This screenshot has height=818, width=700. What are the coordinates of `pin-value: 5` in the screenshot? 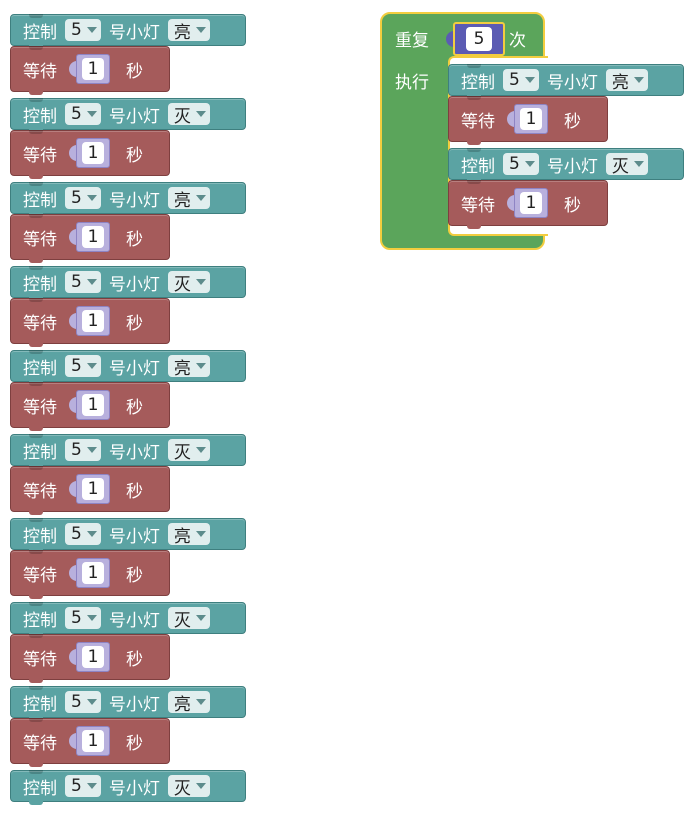 It's located at (76, 30).